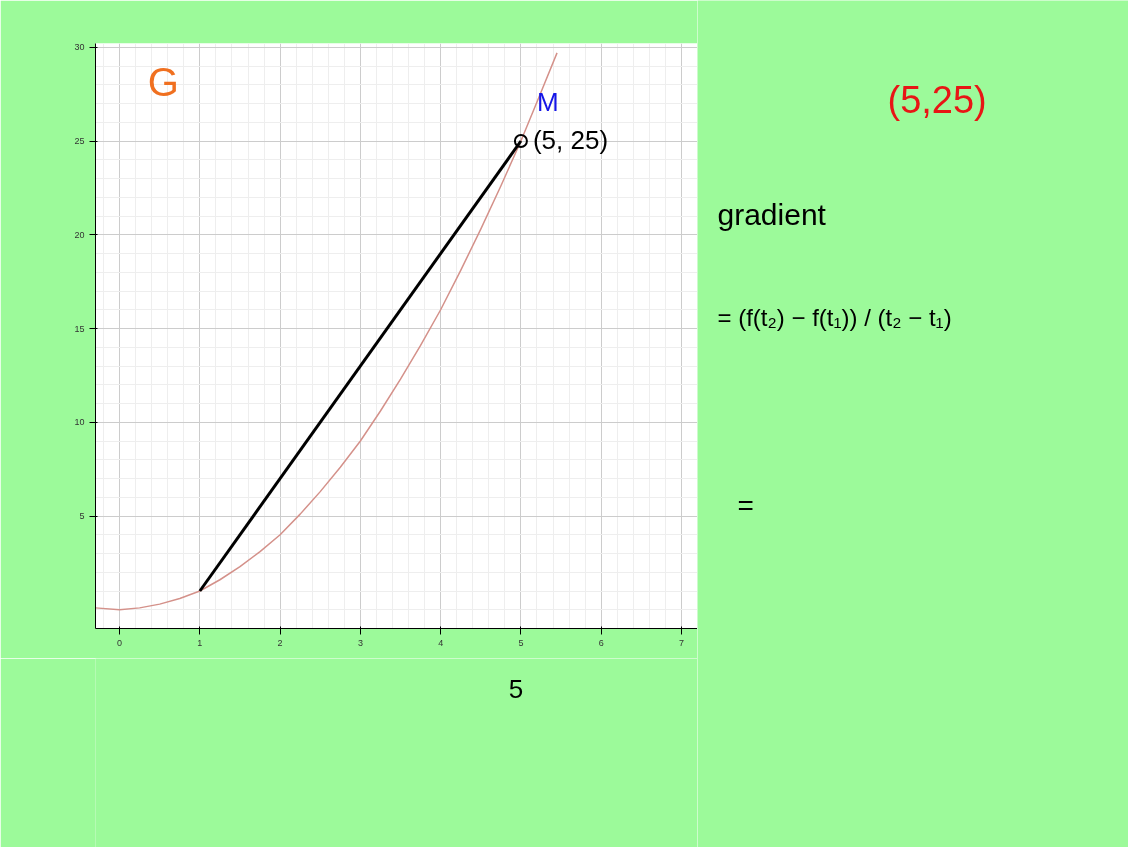  I want to click on x-tick-label: 5, so click(521, 642).